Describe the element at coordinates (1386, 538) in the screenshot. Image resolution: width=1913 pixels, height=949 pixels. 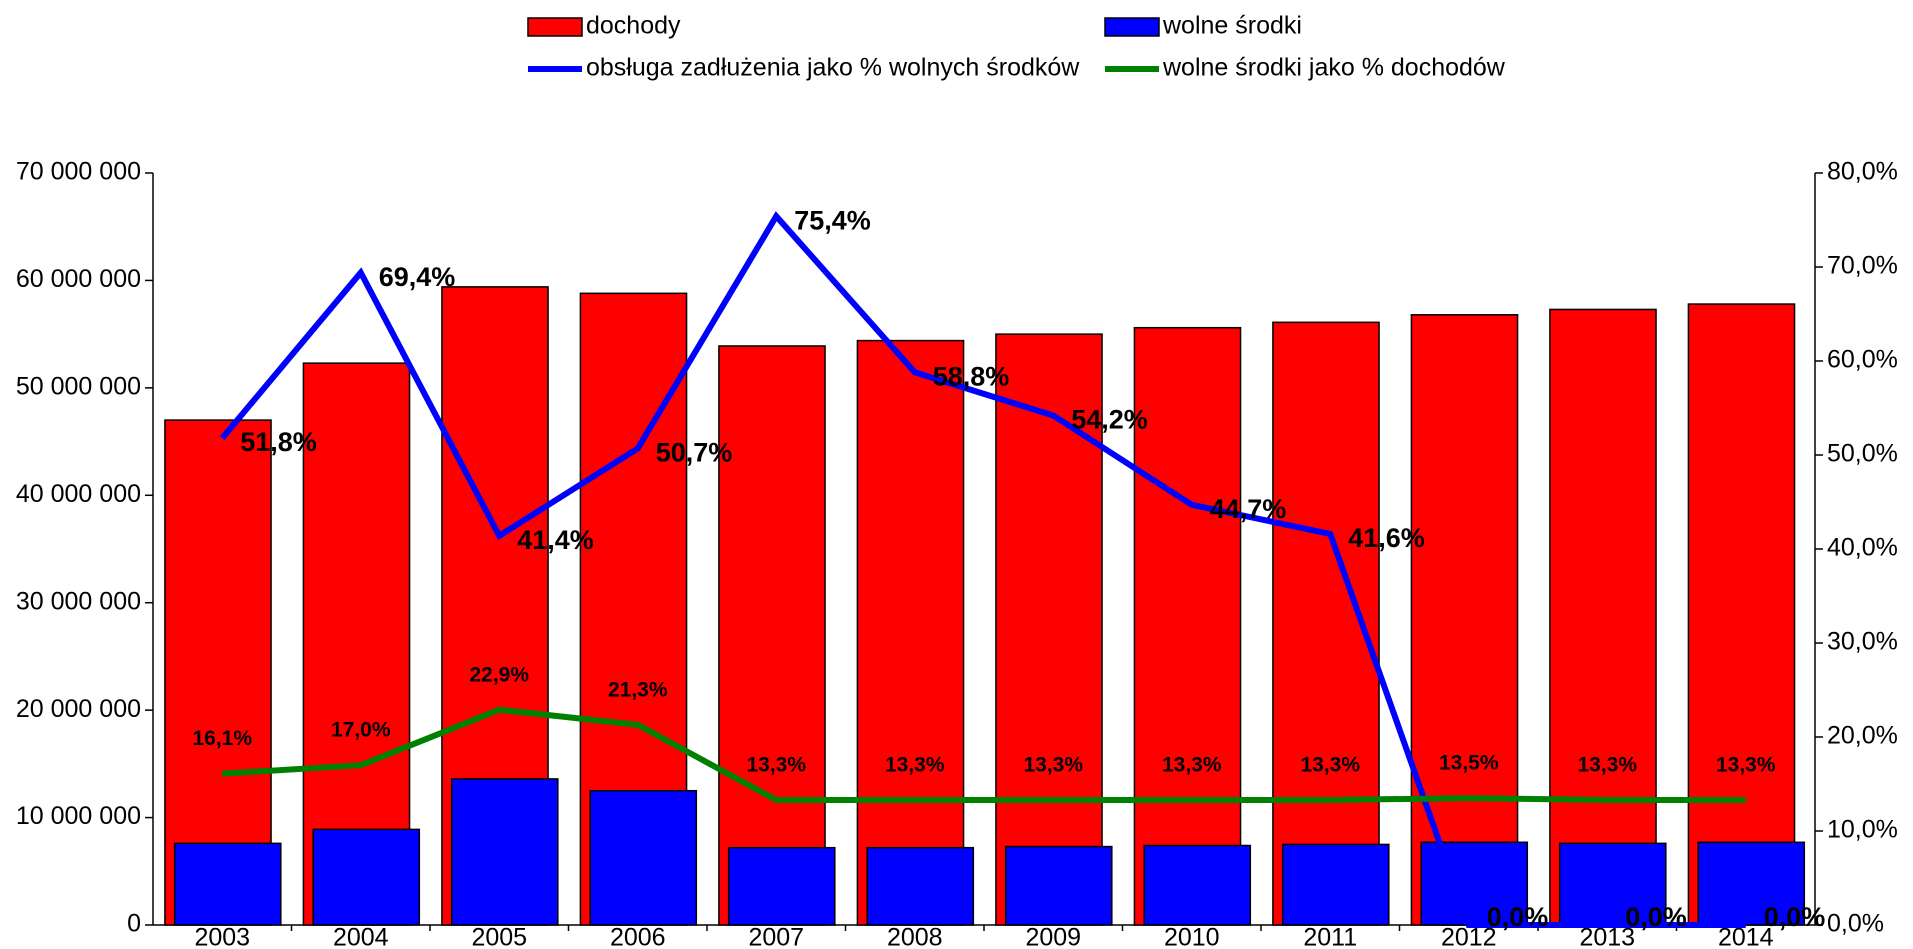
I see `data-label: 41,6%` at that location.